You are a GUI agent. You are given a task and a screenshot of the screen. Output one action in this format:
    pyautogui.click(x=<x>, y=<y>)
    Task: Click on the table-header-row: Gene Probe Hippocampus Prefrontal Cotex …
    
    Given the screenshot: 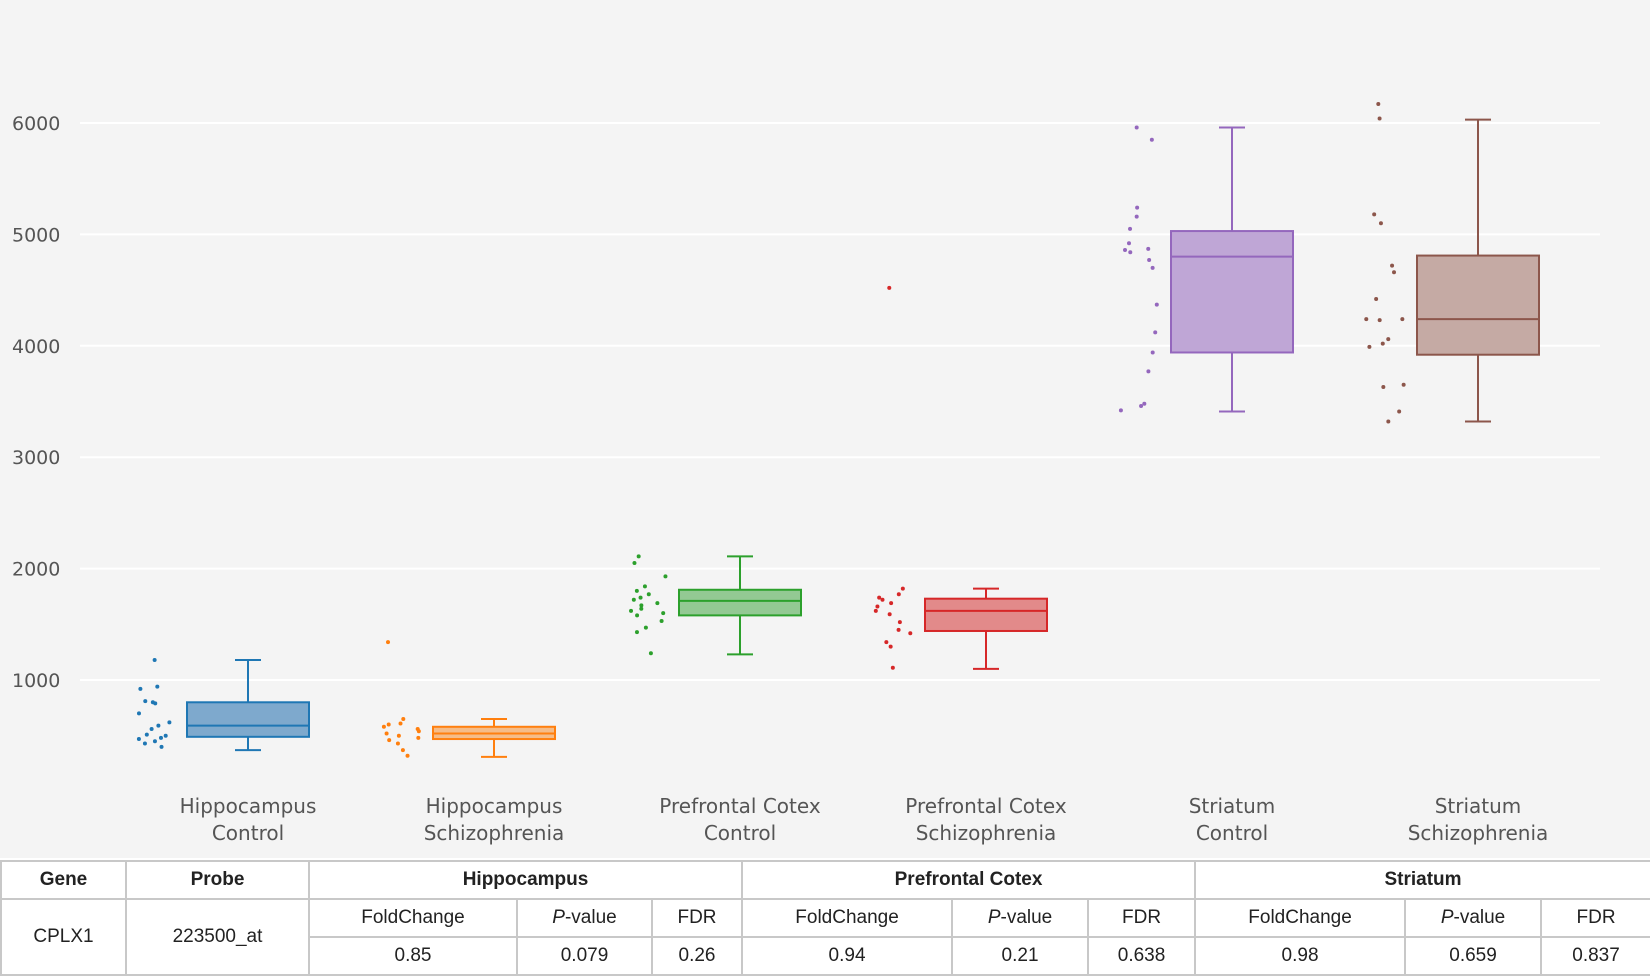 What is the action you would take?
    pyautogui.click(x=825, y=880)
    